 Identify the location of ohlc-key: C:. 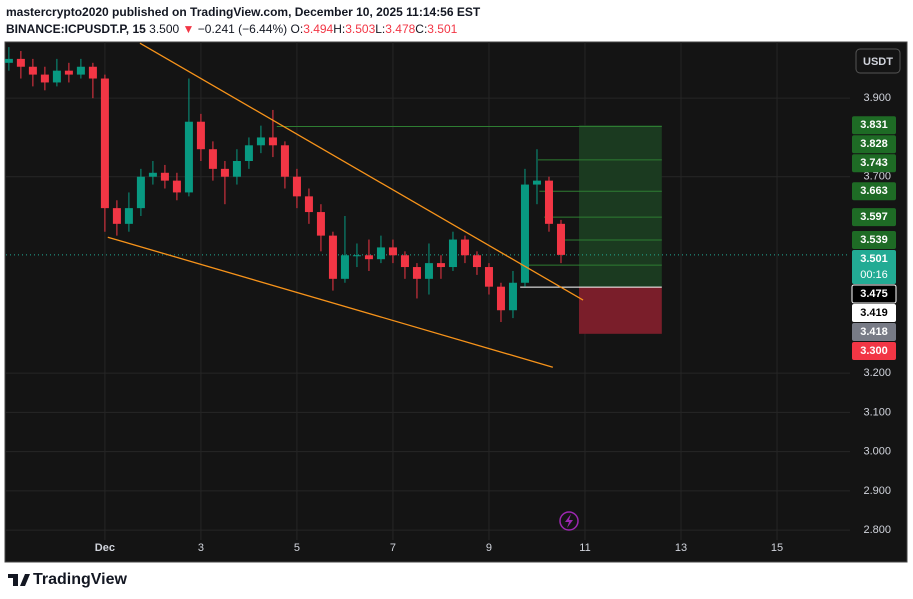
(421, 29).